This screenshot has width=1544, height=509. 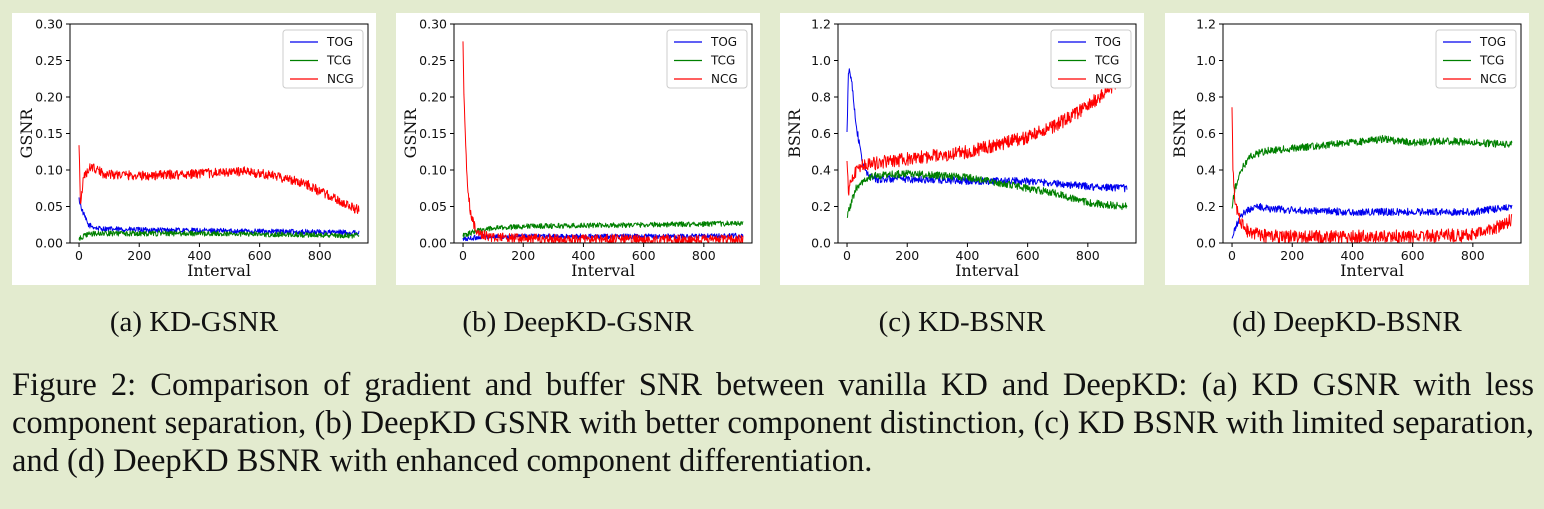 I want to click on subcaption-d: (d) DeepKD-BSNR, so click(x=1347, y=322).